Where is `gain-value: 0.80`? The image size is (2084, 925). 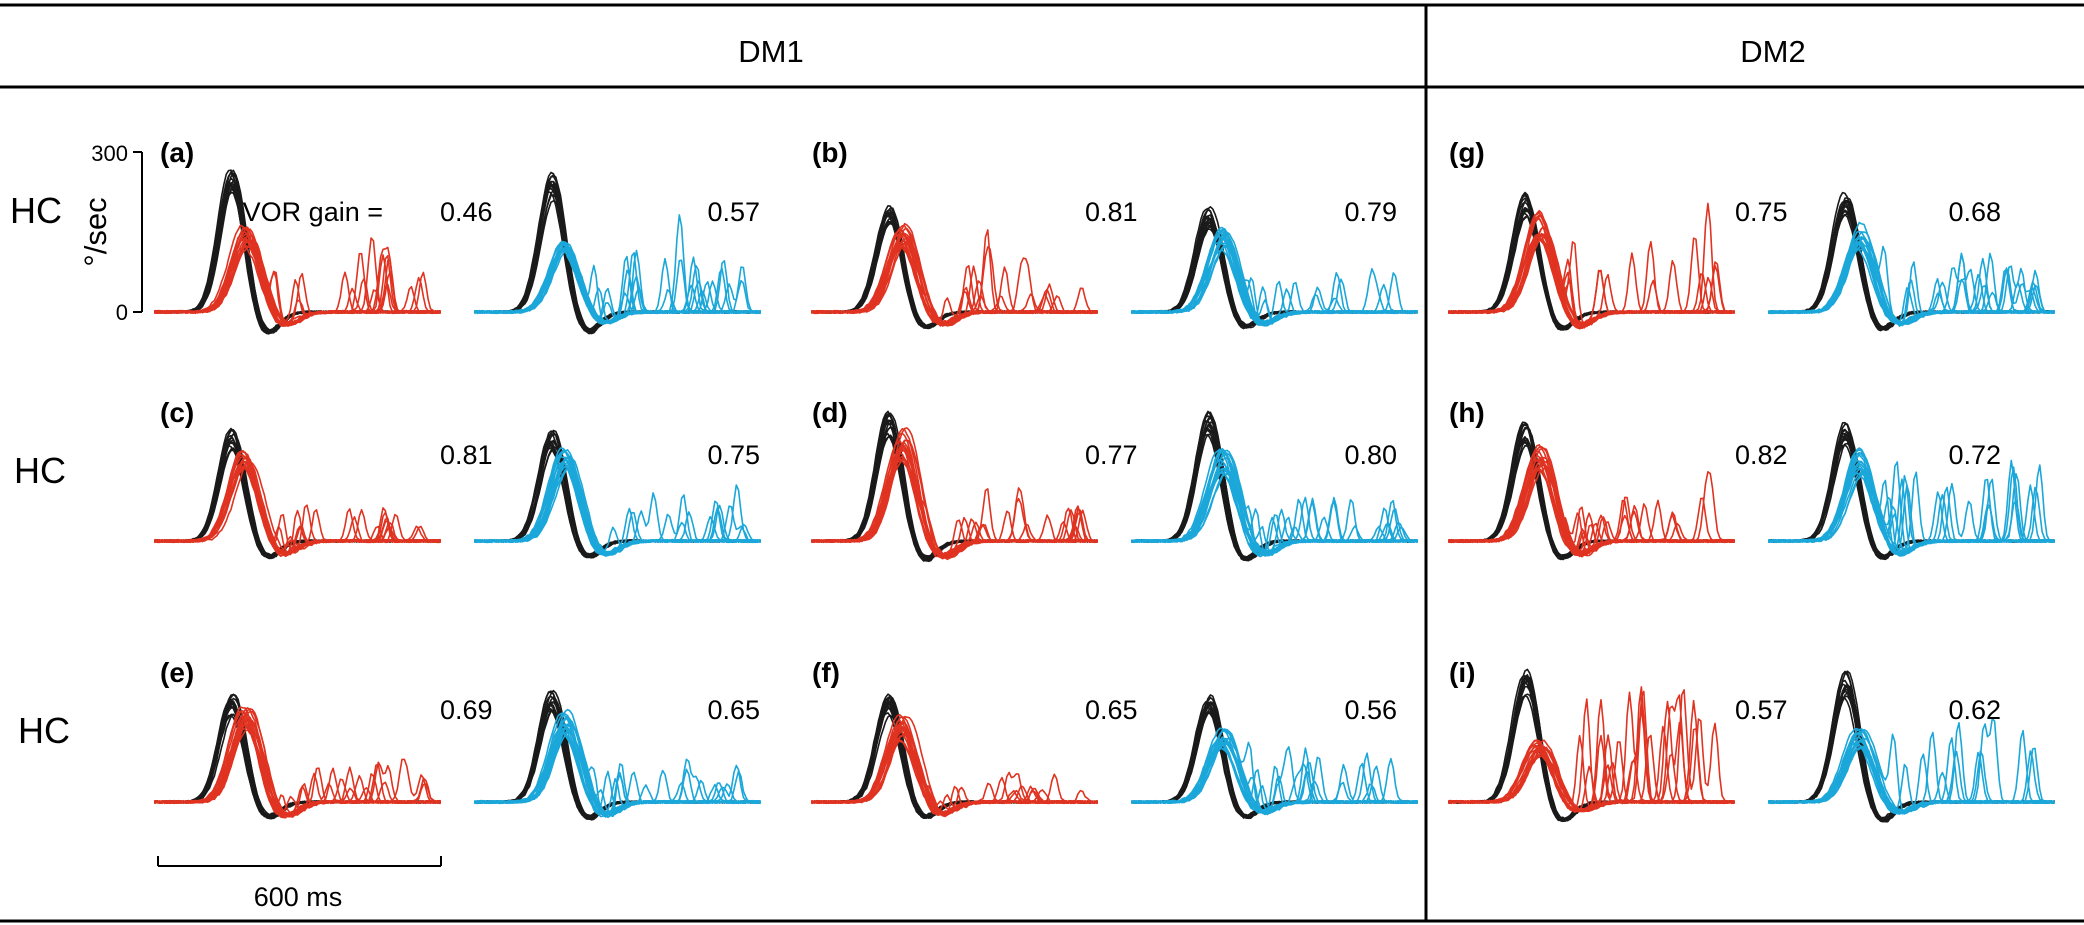
gain-value: 0.80 is located at coordinates (1370, 455).